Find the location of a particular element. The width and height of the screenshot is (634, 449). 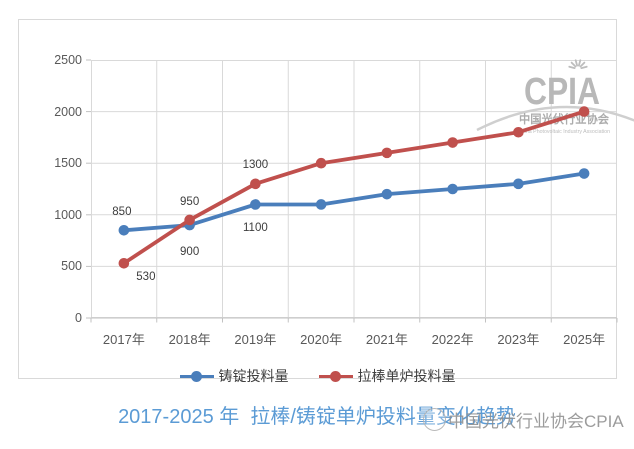

legend-item-0: 铸锭投料量 is located at coordinates (234, 376).